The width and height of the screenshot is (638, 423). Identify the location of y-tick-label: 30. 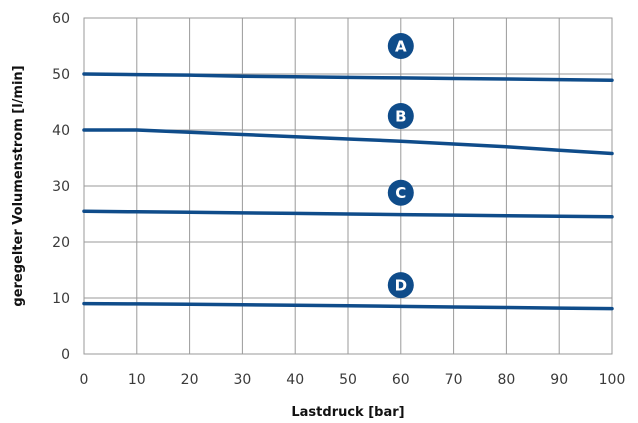
(61, 187).